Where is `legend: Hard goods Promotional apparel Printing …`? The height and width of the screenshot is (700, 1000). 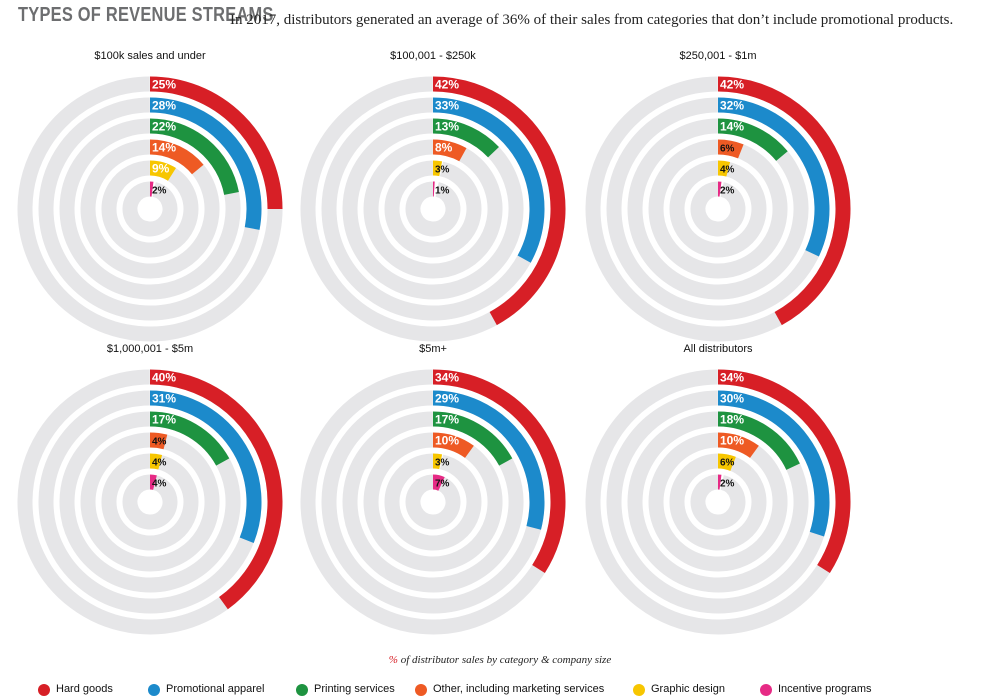
legend: Hard goods Promotional apparel Printing … is located at coordinates (518, 691).